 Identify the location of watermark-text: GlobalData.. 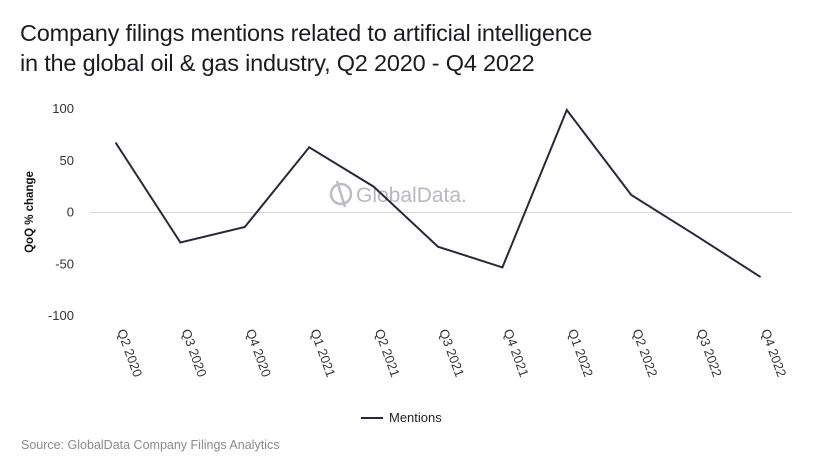
(411, 195).